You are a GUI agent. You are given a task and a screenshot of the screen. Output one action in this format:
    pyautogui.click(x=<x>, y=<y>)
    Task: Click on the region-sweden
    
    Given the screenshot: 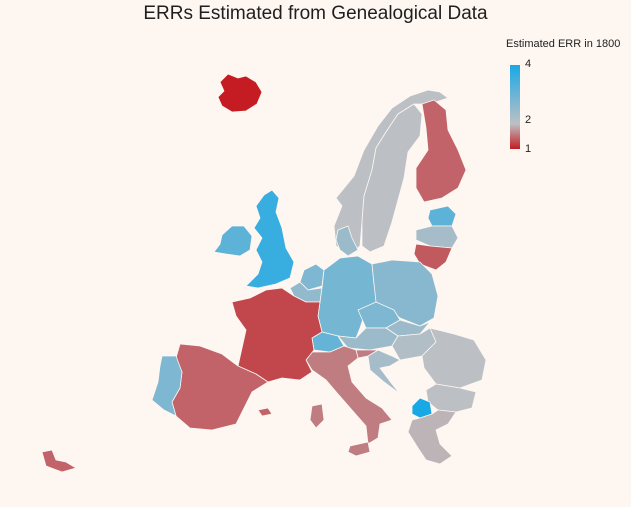 What is the action you would take?
    pyautogui.click(x=392, y=178)
    